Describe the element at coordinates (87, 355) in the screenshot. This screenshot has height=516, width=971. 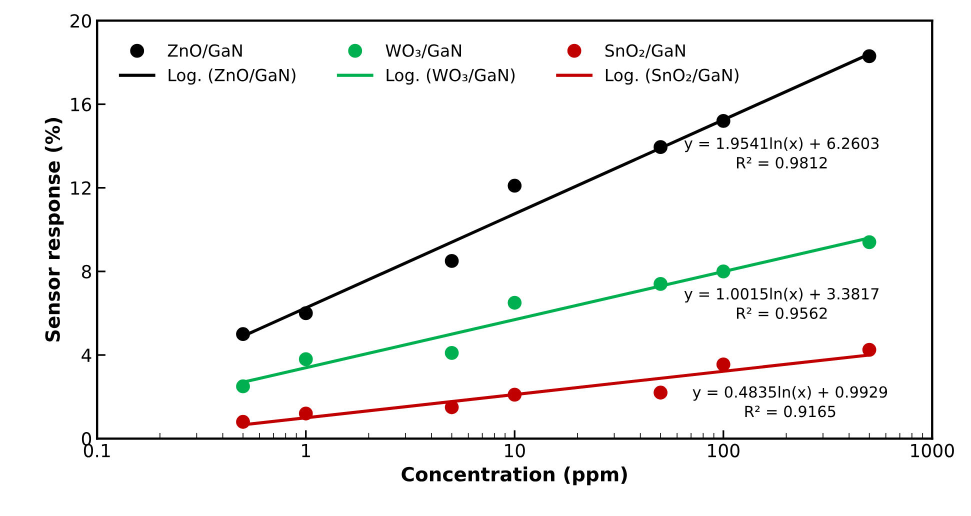
I see `y-tick-label: 4` at that location.